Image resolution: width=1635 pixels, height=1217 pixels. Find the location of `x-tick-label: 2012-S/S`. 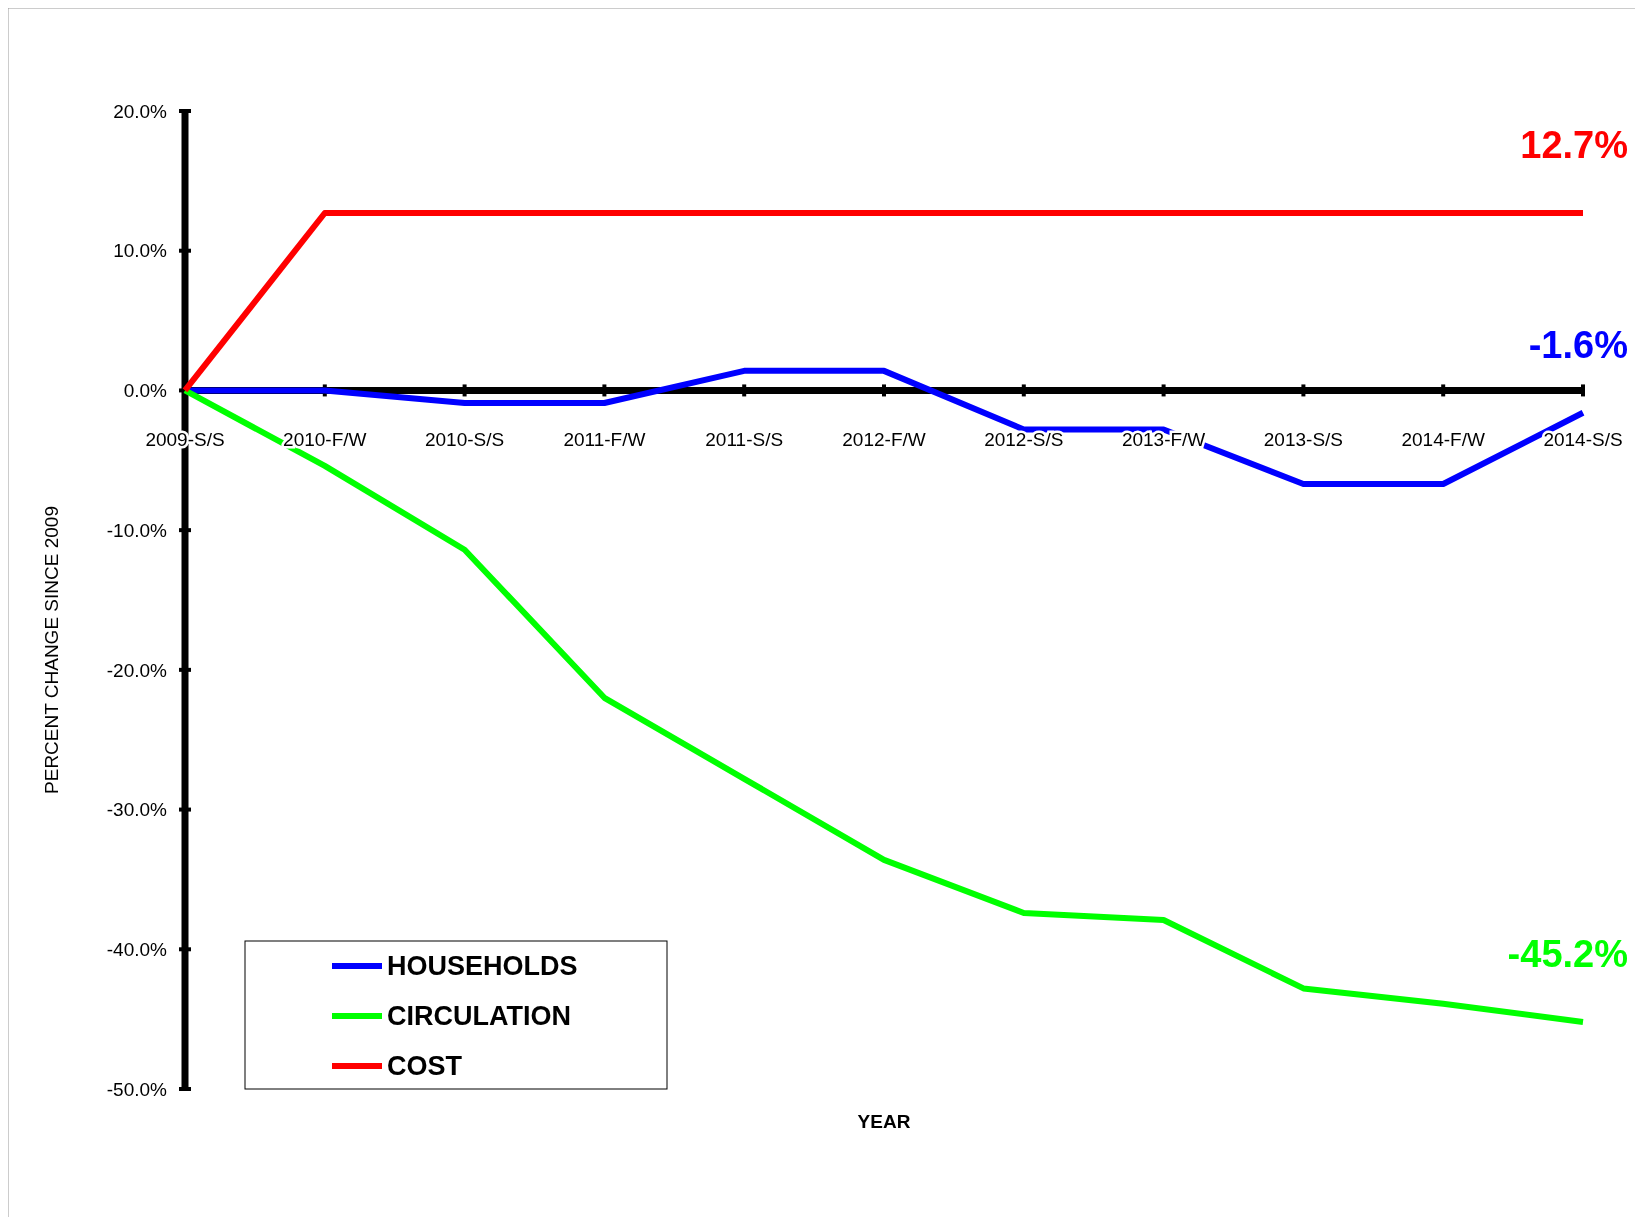

x-tick-label: 2012-S/S is located at coordinates (1024, 440).